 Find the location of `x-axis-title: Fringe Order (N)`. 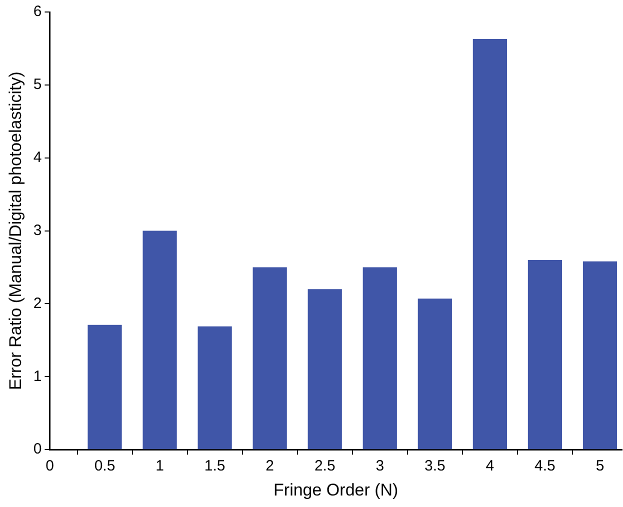

x-axis-title: Fringe Order (N) is located at coordinates (336, 490).